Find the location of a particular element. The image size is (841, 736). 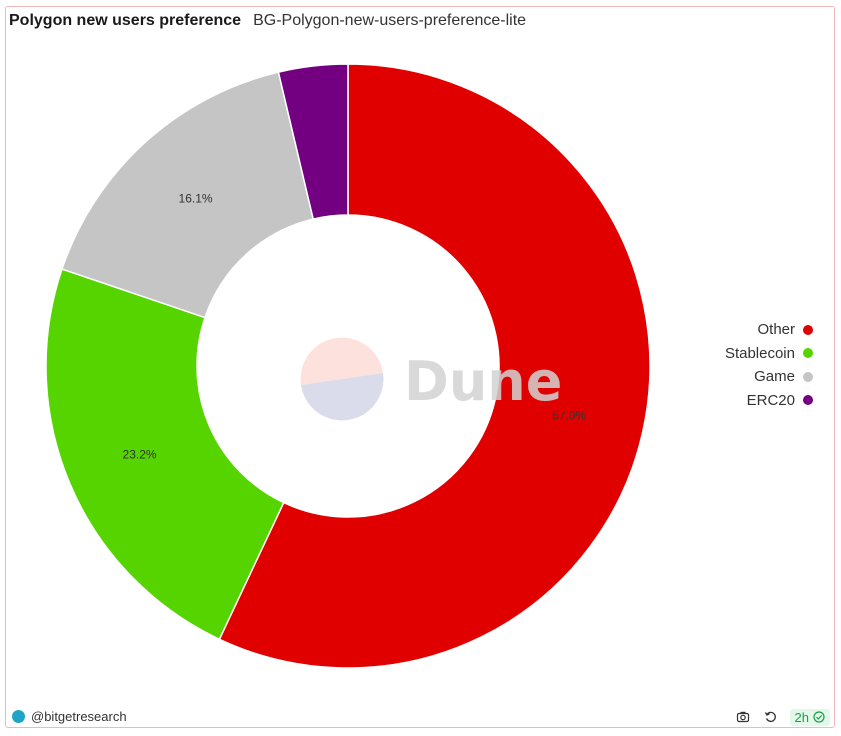

footer-actions: 2h is located at coordinates (782, 717).